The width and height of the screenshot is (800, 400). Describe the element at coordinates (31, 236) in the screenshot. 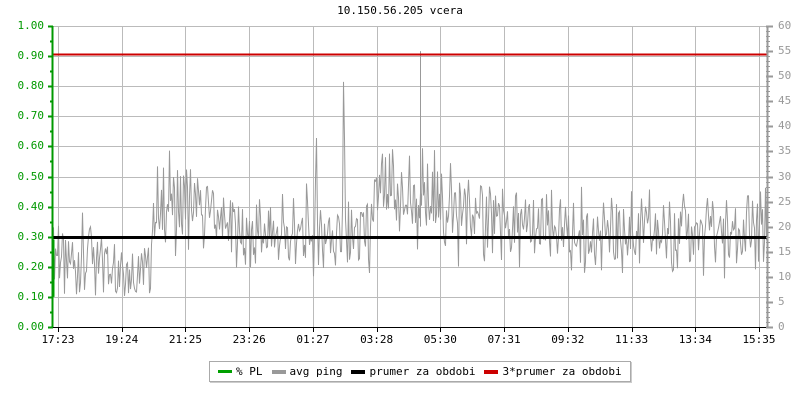

I see `left-axis-tick-label: 0.30` at that location.